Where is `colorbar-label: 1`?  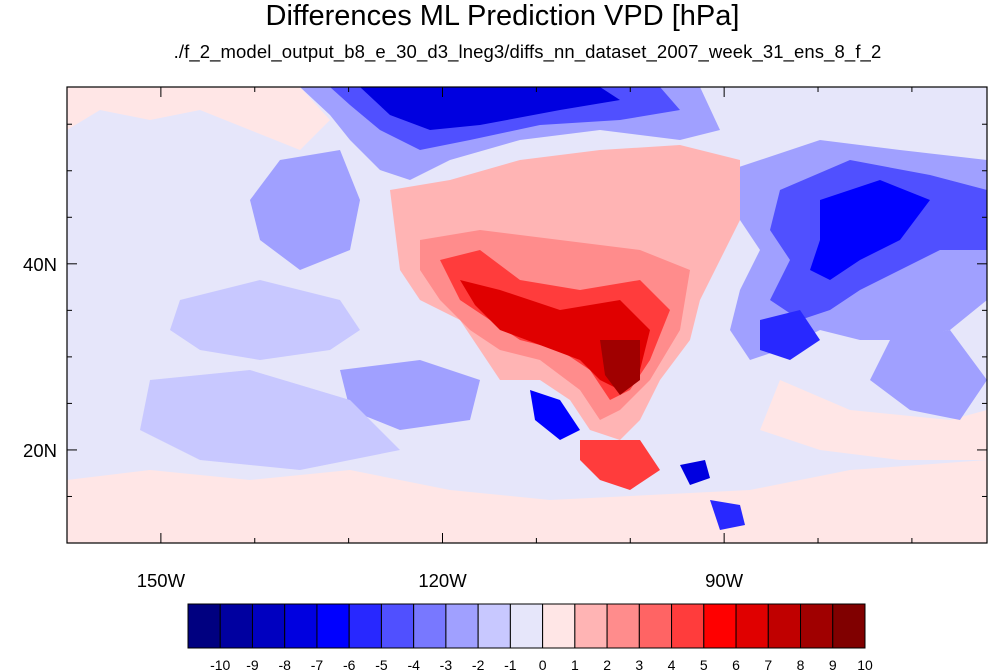 colorbar-label: 1 is located at coordinates (575, 664).